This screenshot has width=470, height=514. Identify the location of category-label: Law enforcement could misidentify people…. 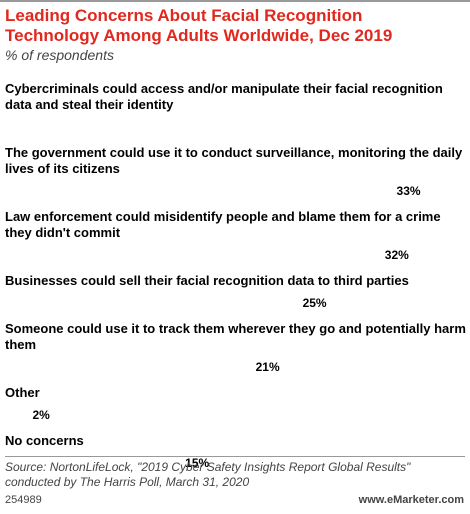
(223, 224).